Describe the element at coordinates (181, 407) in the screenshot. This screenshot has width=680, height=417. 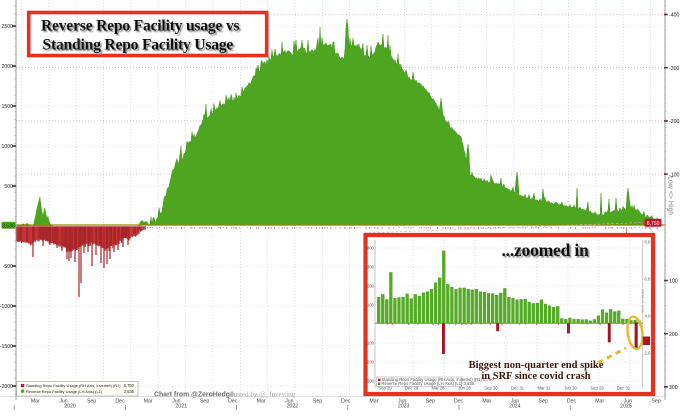
I see `svg-text: 2021` at that location.